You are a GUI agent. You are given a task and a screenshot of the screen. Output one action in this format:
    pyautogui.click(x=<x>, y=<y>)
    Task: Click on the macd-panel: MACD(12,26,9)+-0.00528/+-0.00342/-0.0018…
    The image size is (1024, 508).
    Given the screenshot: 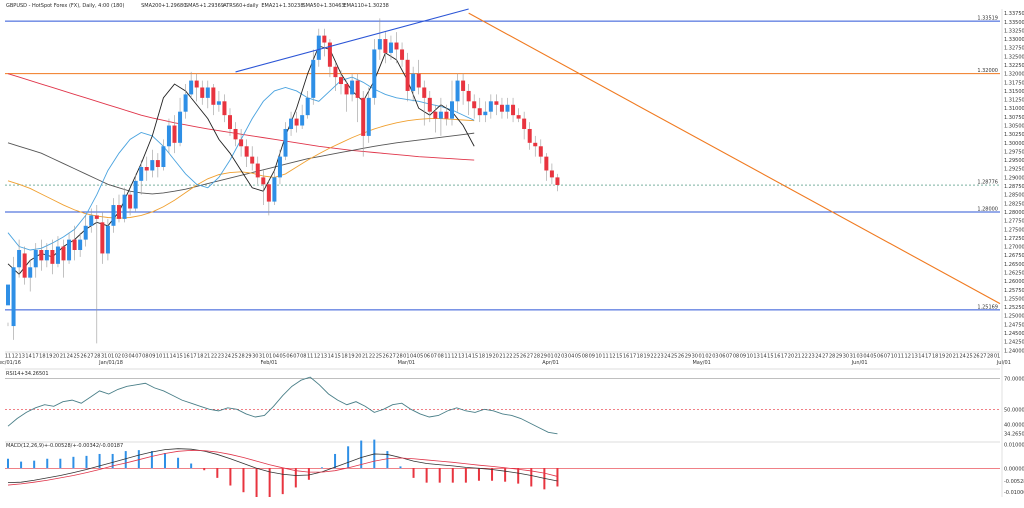 What is the action you would take?
    pyautogui.click(x=514, y=468)
    